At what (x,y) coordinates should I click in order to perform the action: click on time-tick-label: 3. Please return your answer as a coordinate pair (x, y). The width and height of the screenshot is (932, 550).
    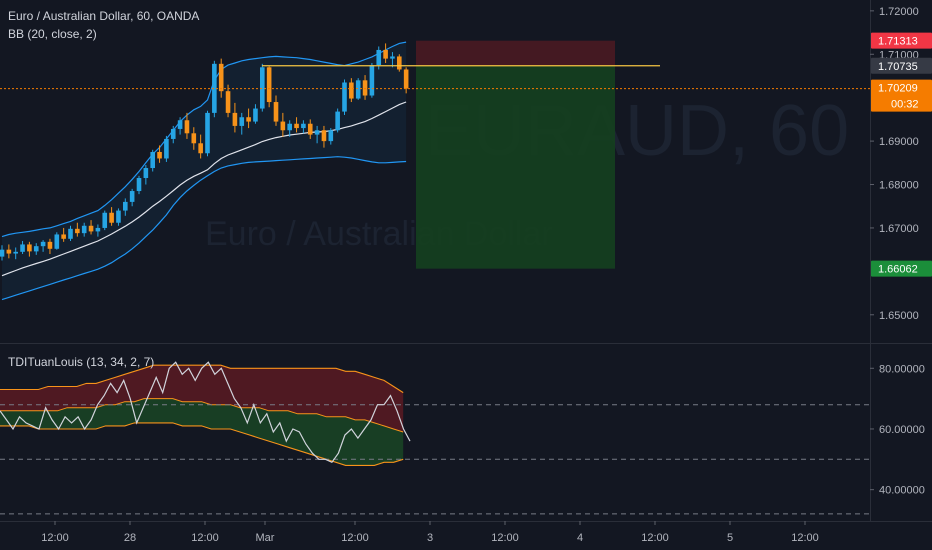
    Looking at the image, I should click on (430, 538).